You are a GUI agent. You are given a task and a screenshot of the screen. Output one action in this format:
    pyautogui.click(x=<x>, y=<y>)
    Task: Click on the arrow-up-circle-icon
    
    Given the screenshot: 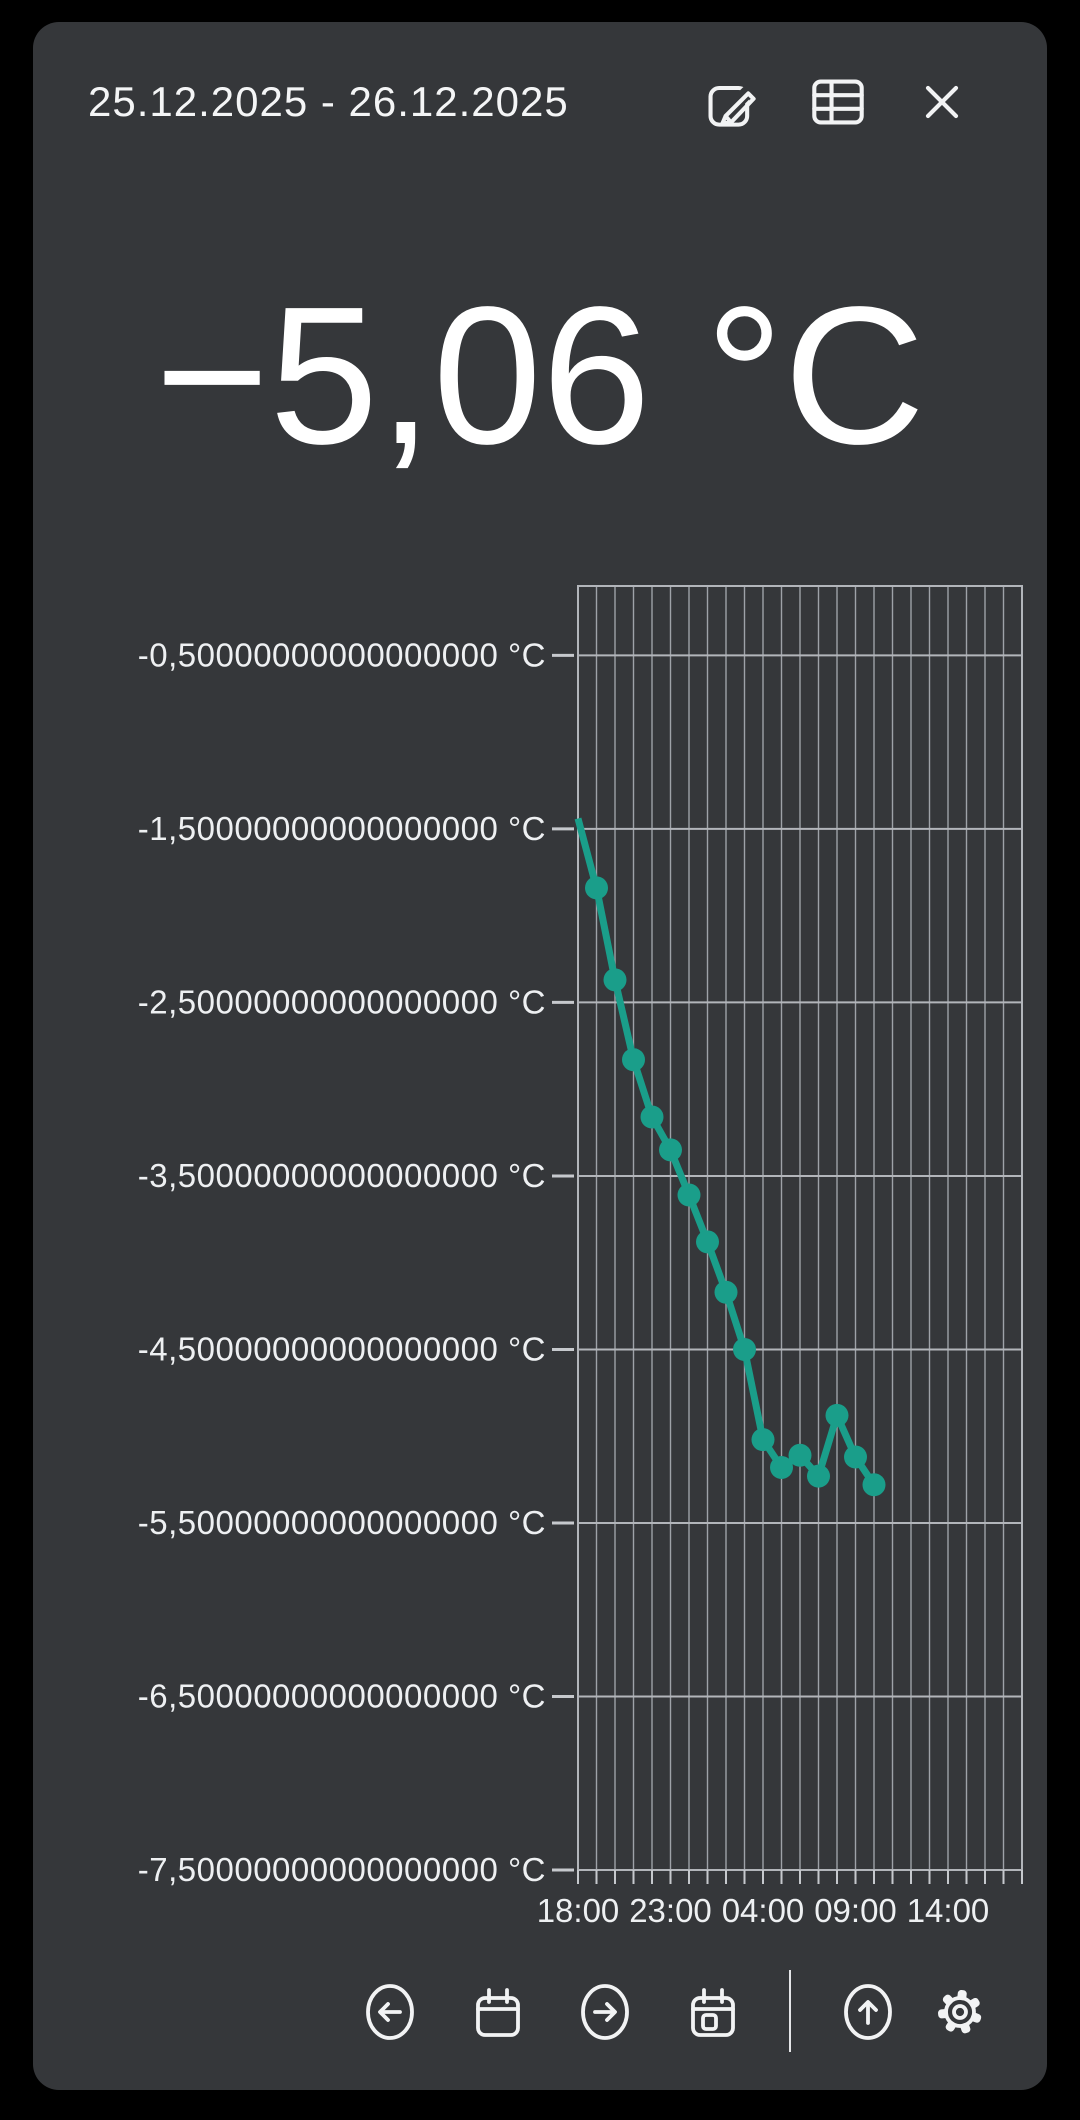 What is the action you would take?
    pyautogui.click(x=868, y=2012)
    